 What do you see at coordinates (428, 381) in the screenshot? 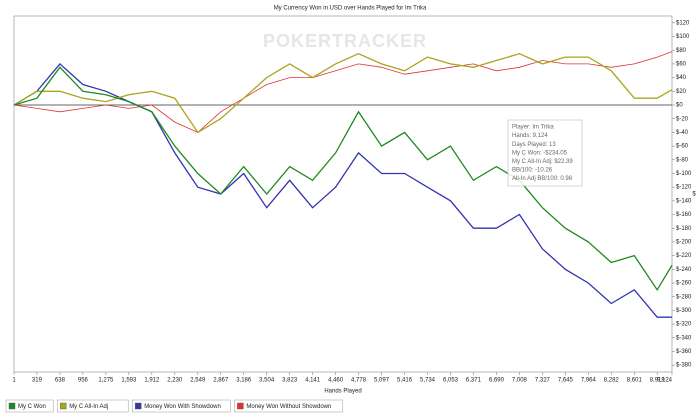
I see `x-tick-label: 5,734` at bounding box center [428, 381].